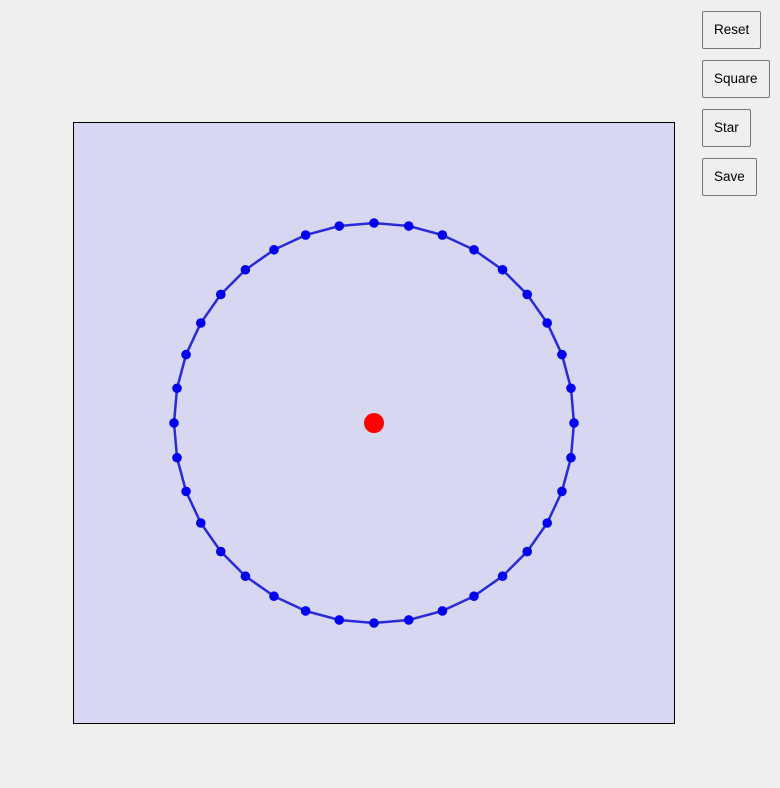 The image size is (780, 788). I want to click on reset-button: Reset, so click(732, 30).